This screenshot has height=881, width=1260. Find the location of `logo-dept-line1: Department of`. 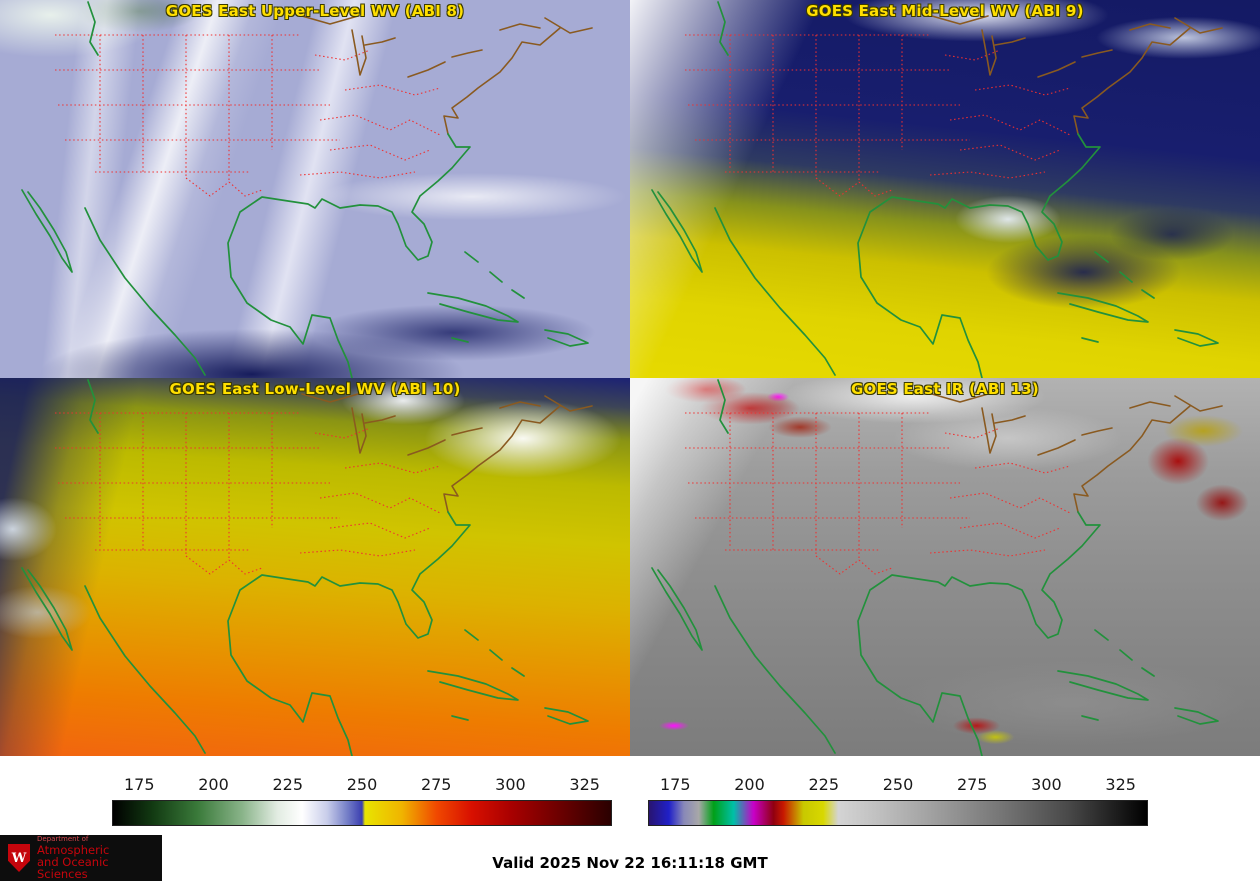

logo-dept-line1: Department of is located at coordinates (63, 839).